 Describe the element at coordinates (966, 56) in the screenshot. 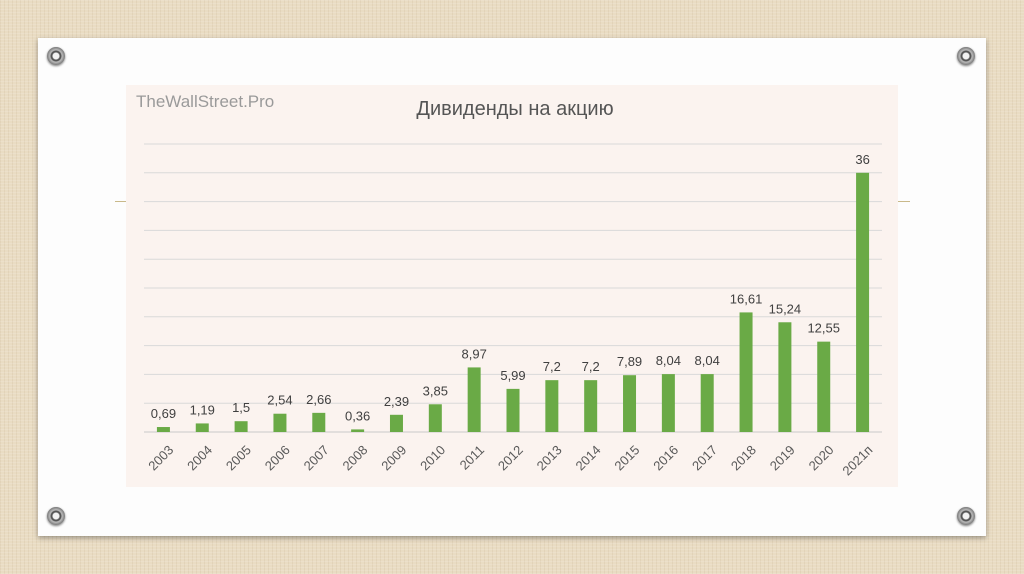

I see `rivet-top-right-icon` at that location.